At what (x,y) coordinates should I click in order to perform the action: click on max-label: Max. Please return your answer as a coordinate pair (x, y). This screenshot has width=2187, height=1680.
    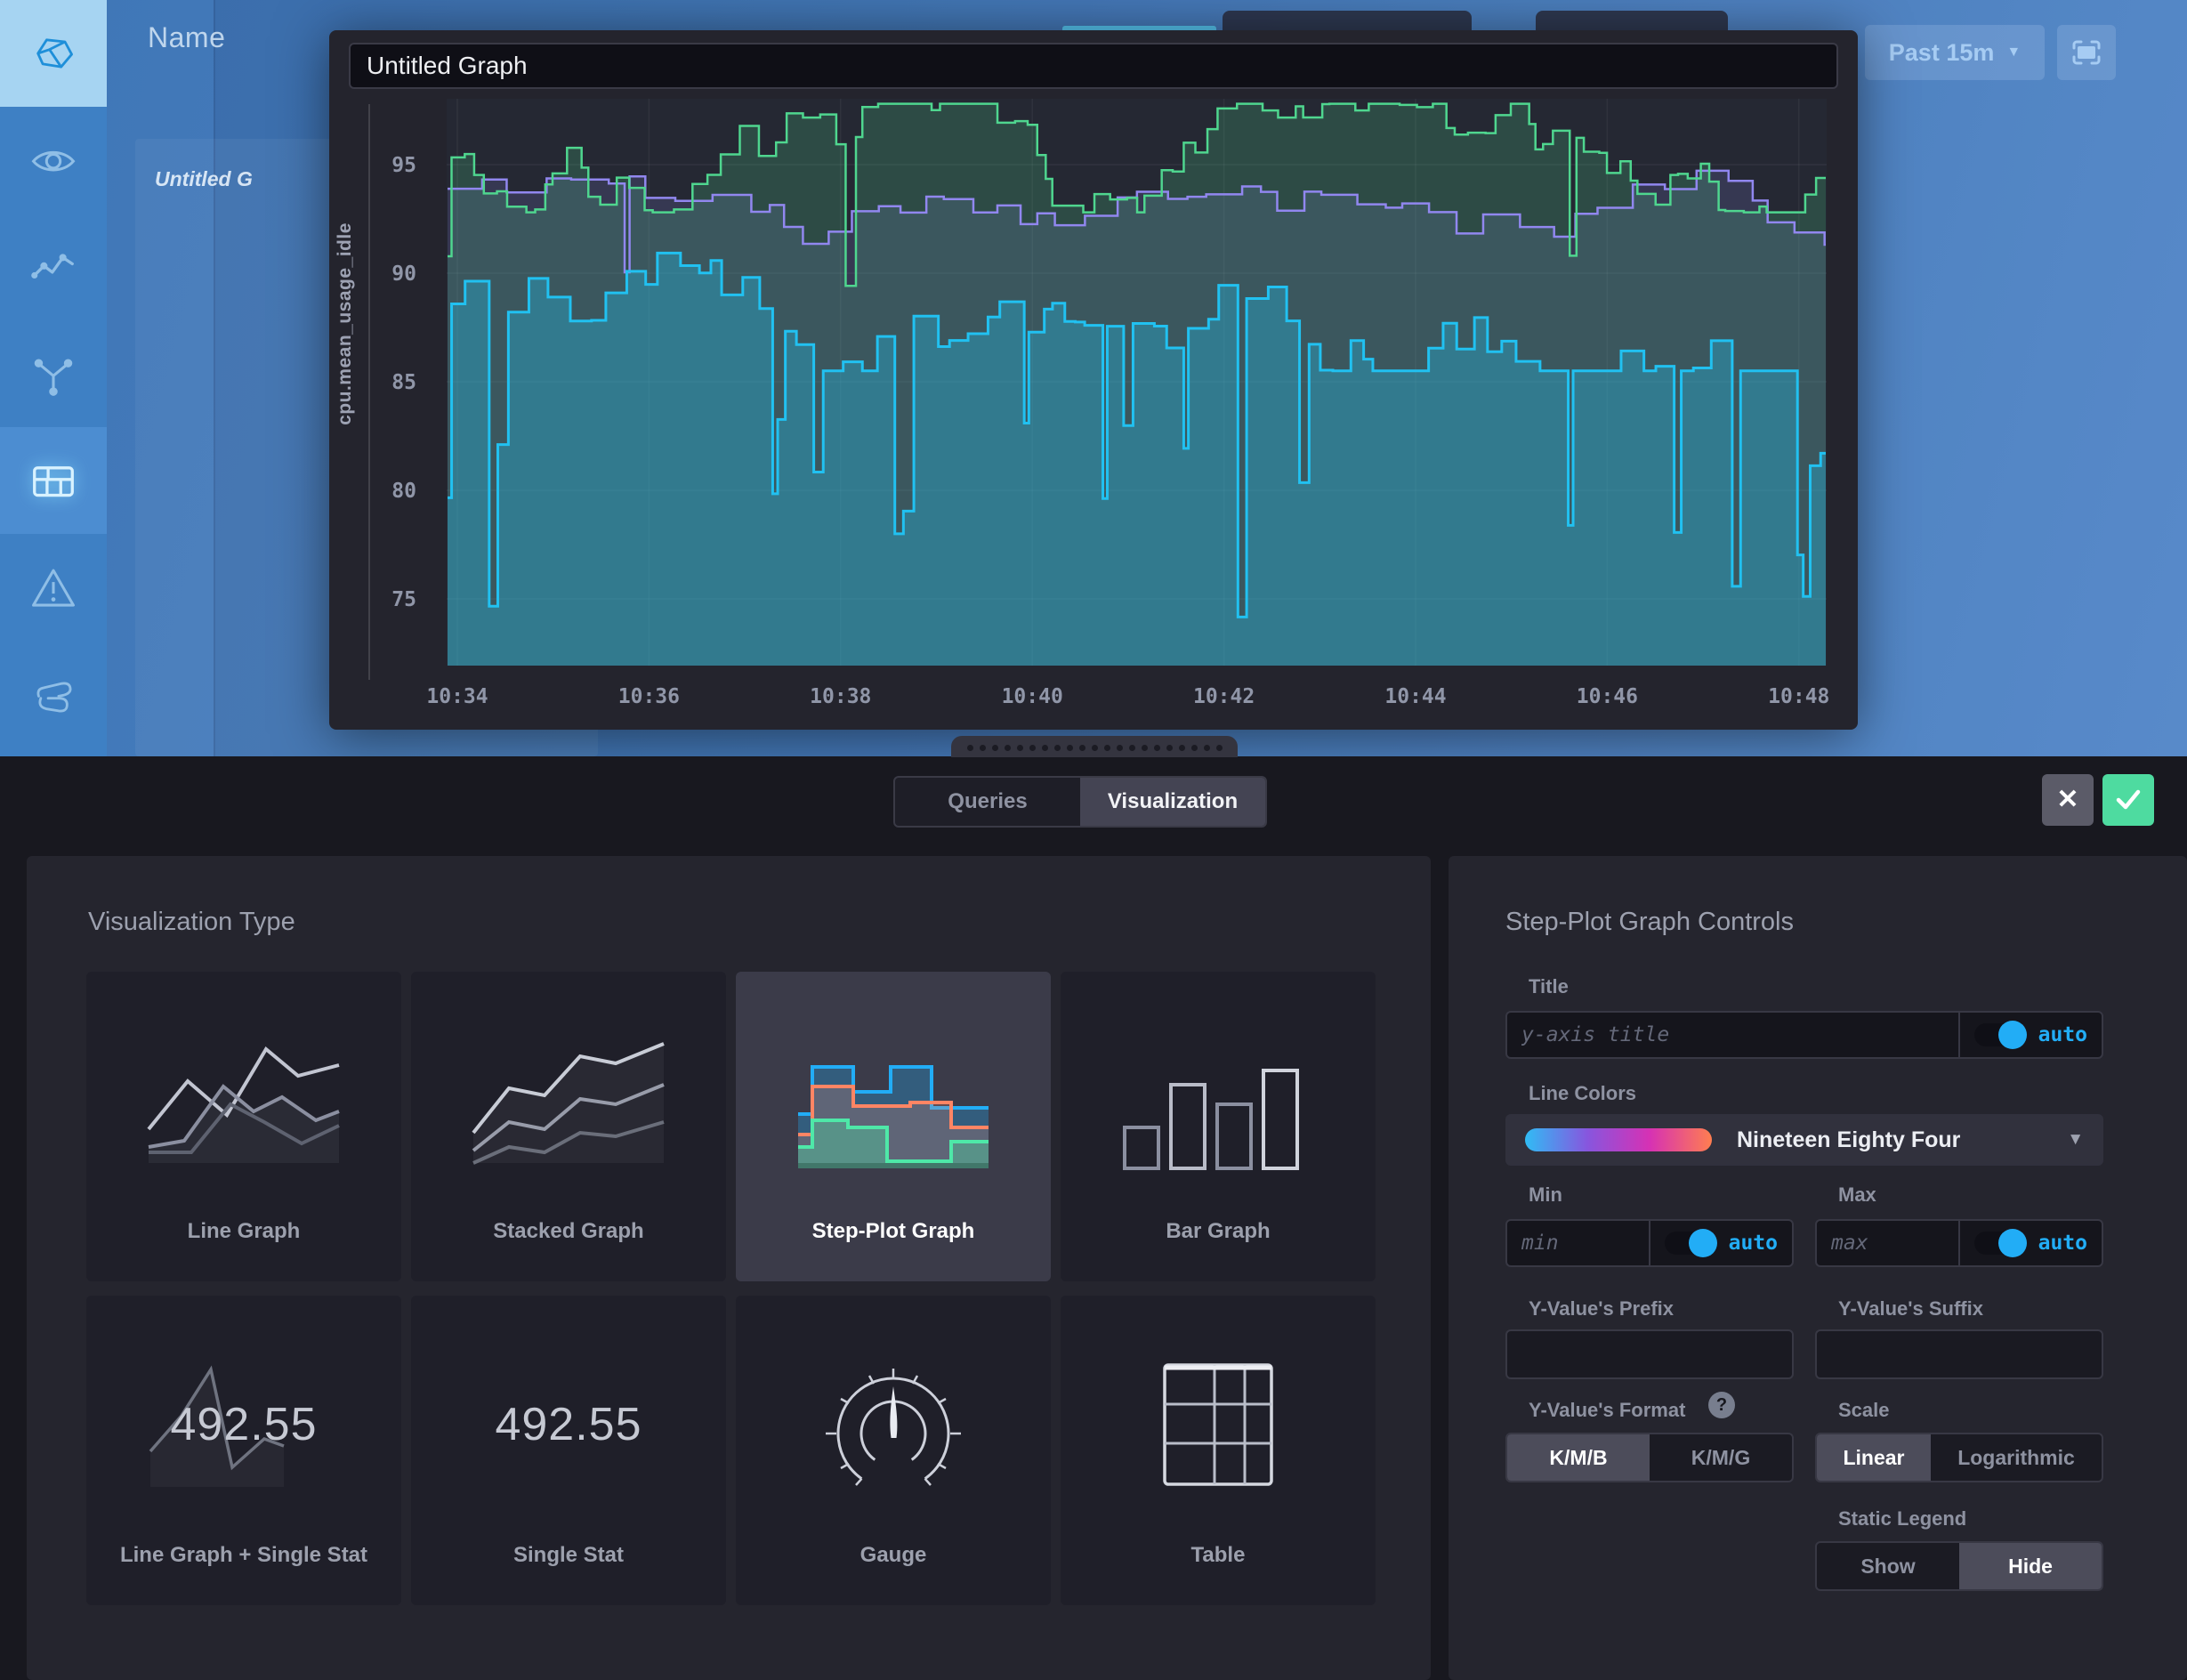
    Looking at the image, I should click on (1857, 1194).